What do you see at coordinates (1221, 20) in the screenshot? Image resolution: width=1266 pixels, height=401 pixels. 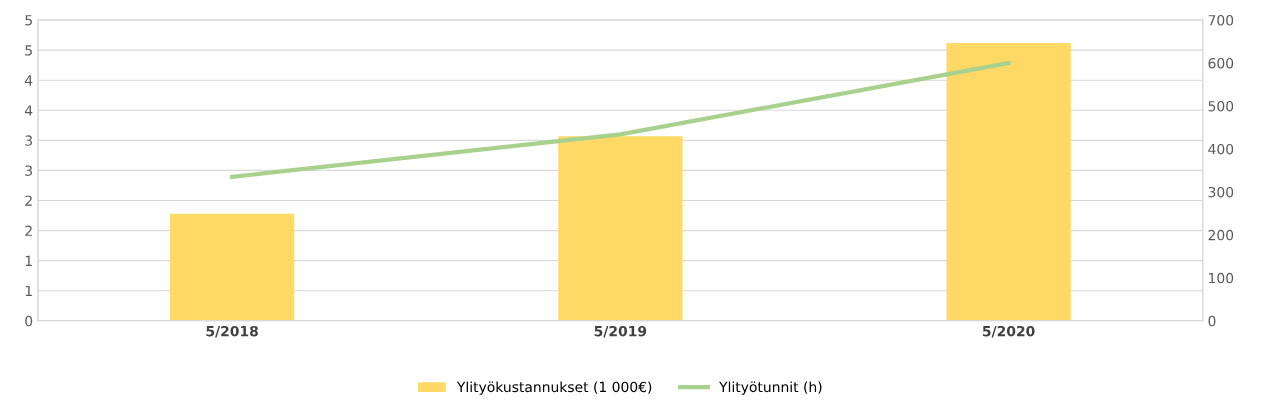 I see `y2-tick-label: 700` at bounding box center [1221, 20].